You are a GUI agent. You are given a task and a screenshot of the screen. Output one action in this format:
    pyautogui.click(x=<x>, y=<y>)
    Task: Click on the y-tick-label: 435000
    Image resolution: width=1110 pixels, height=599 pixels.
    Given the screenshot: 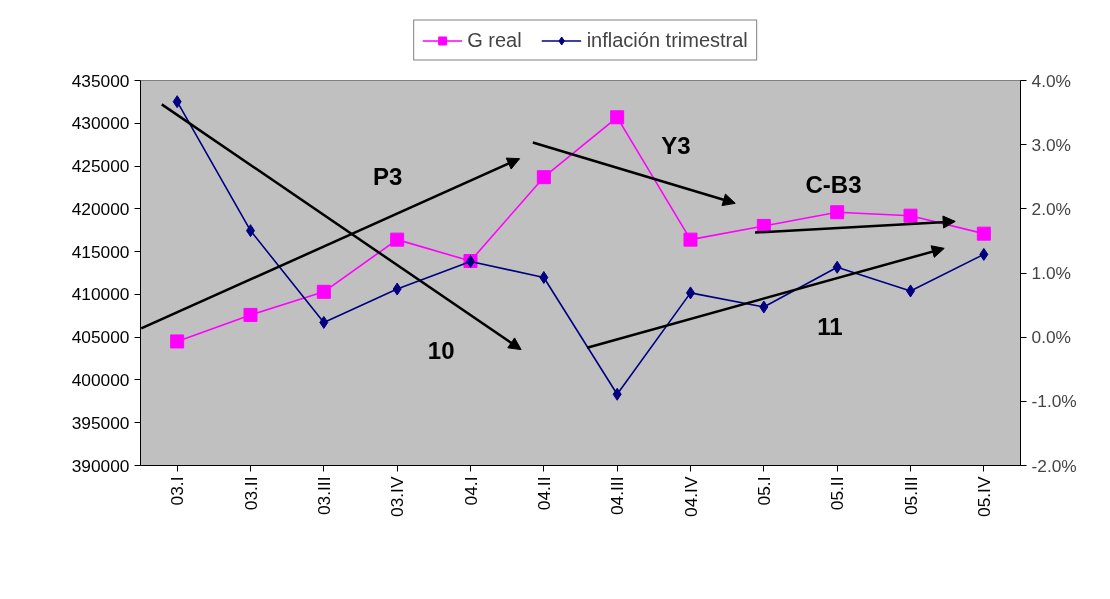 What is the action you would take?
    pyautogui.click(x=100, y=80)
    